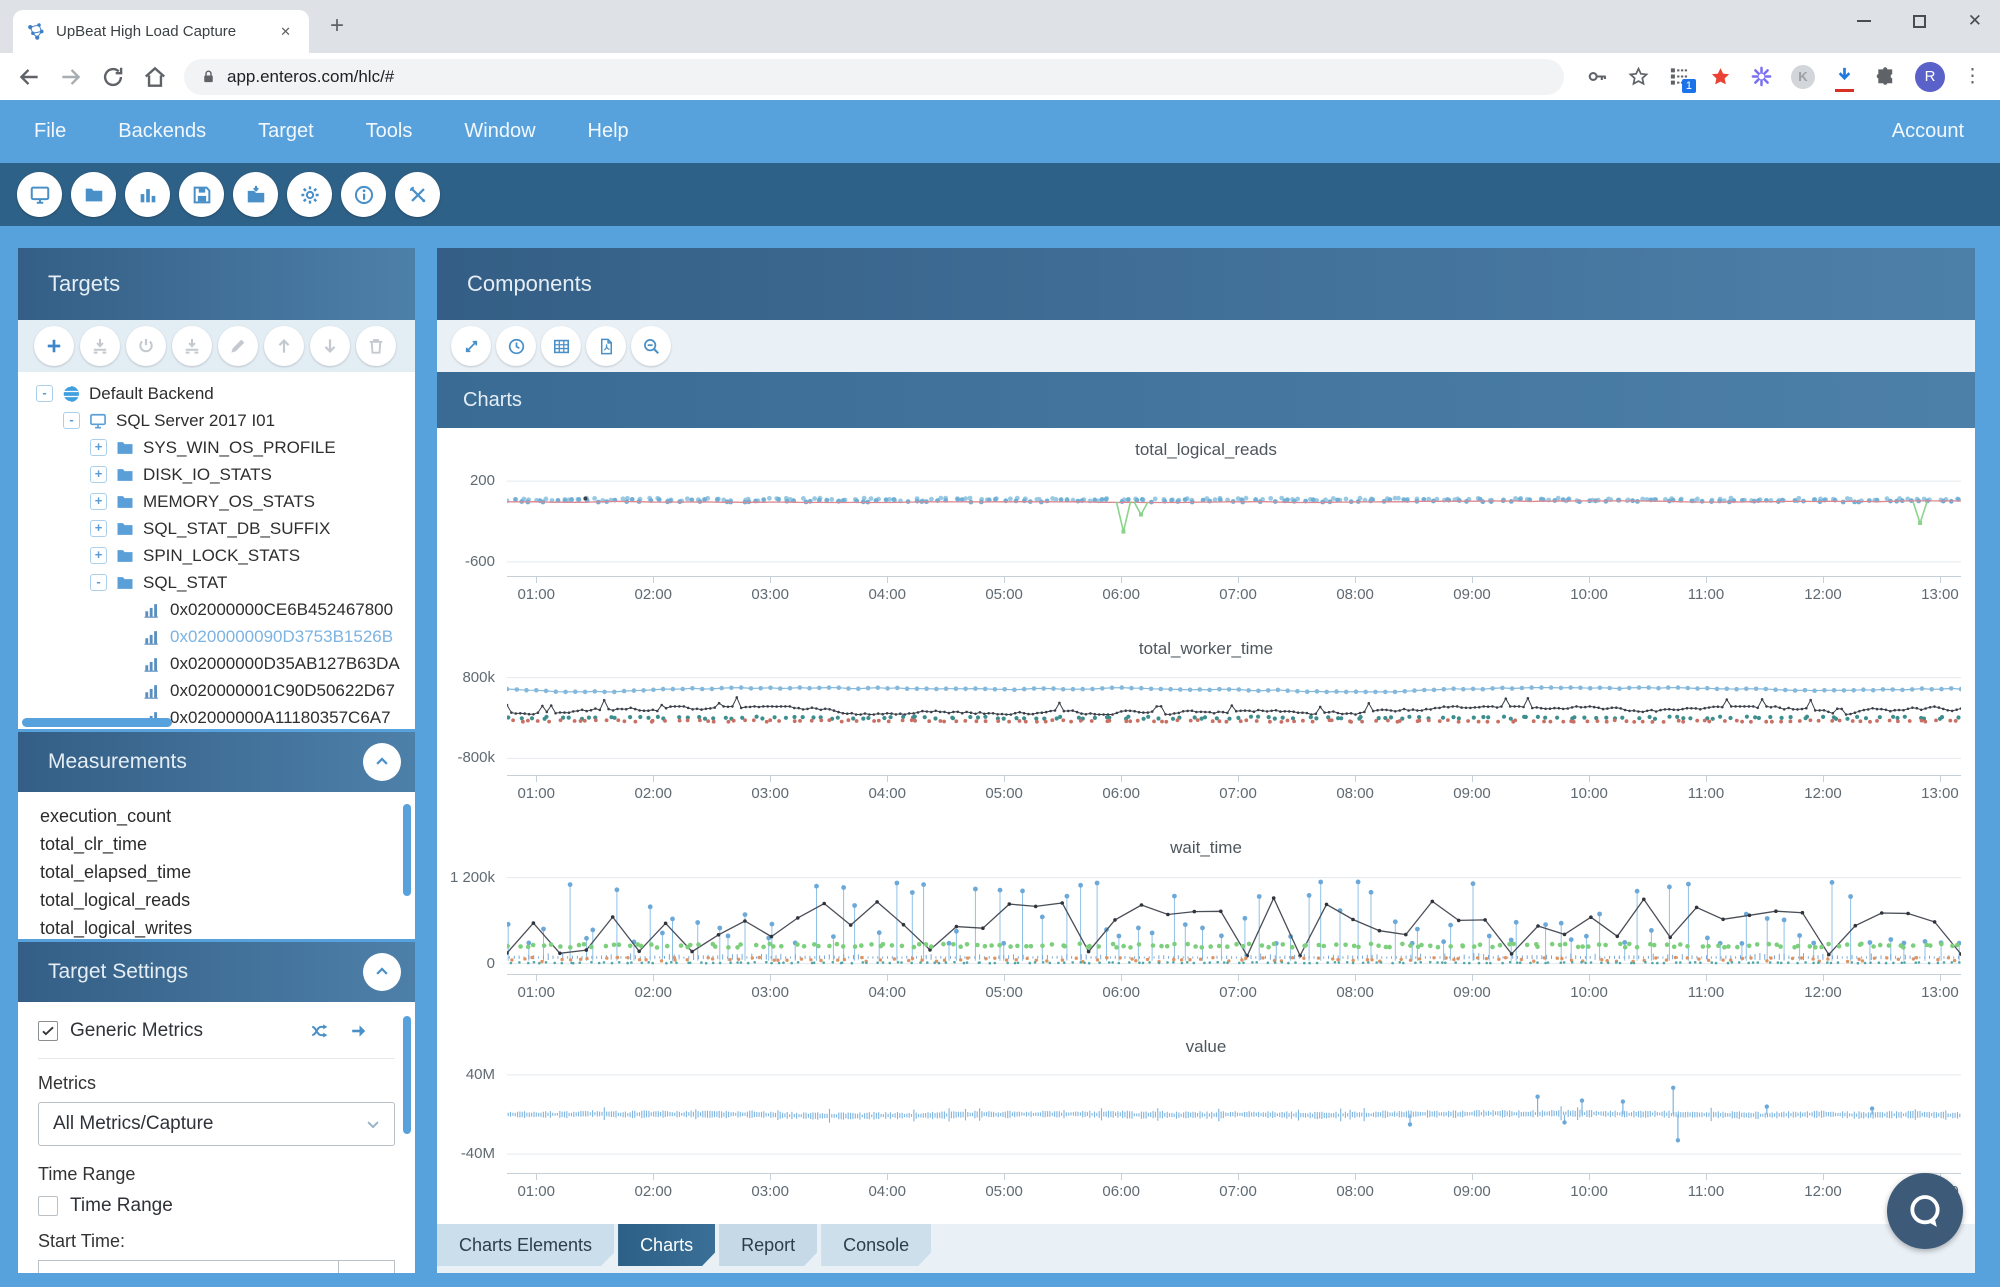  What do you see at coordinates (216, 609) in the screenshot?
I see `tree-item-0x02000000ce6b452467800: 0x02000000CE6B452467800` at bounding box center [216, 609].